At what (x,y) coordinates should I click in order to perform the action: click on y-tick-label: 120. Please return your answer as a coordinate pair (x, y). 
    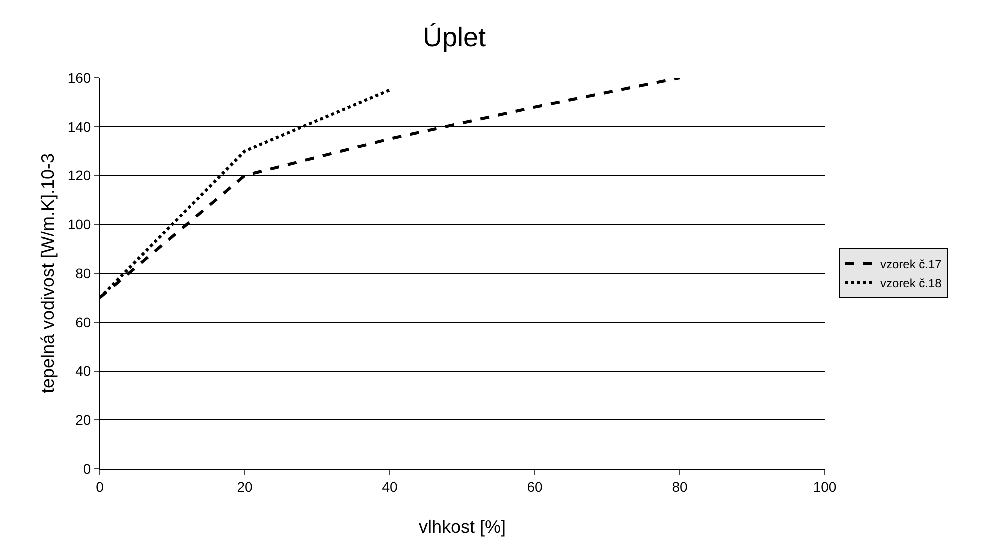
    Looking at the image, I should click on (80, 176).